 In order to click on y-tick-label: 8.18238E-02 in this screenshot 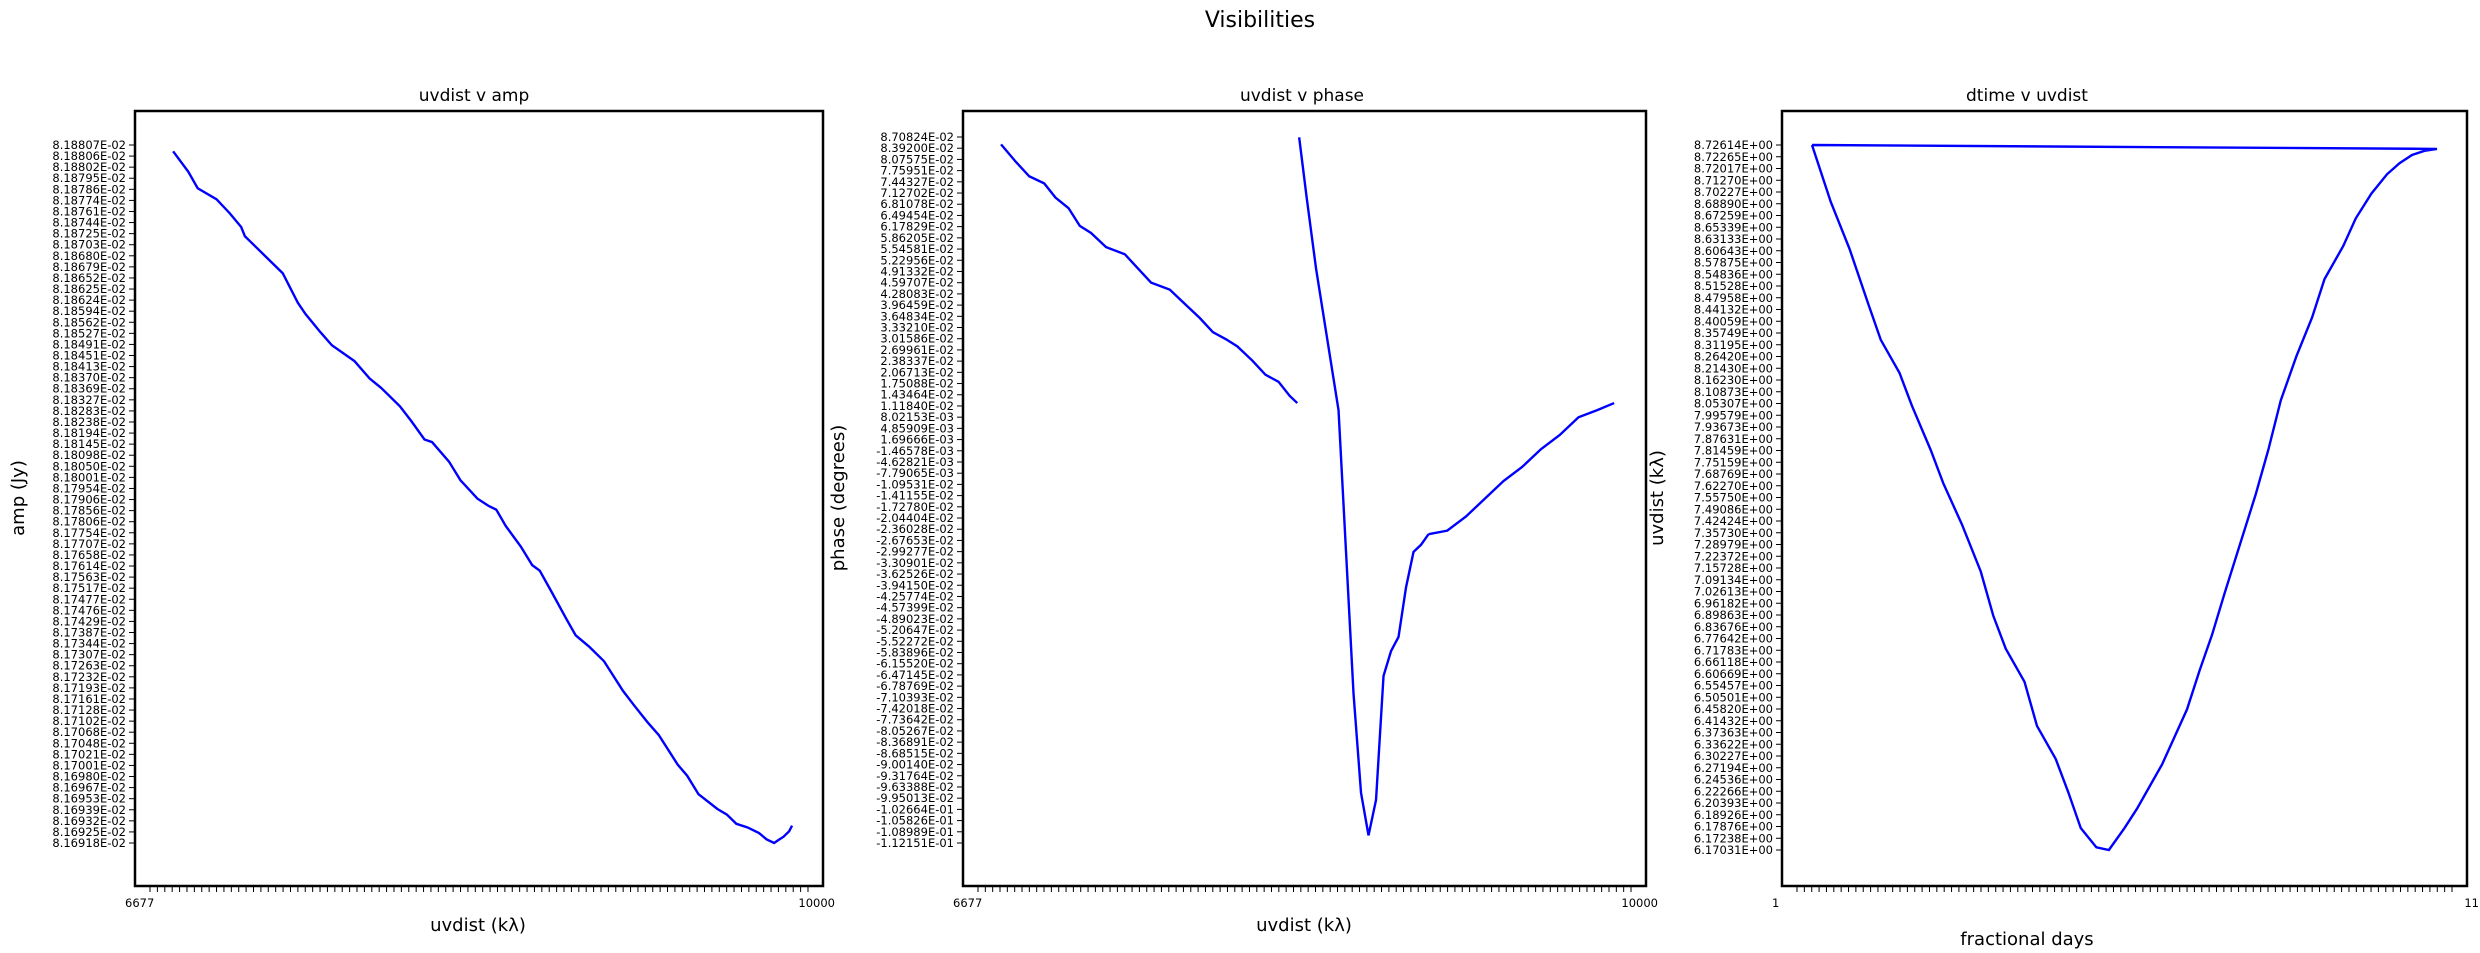, I will do `click(89, 422)`.